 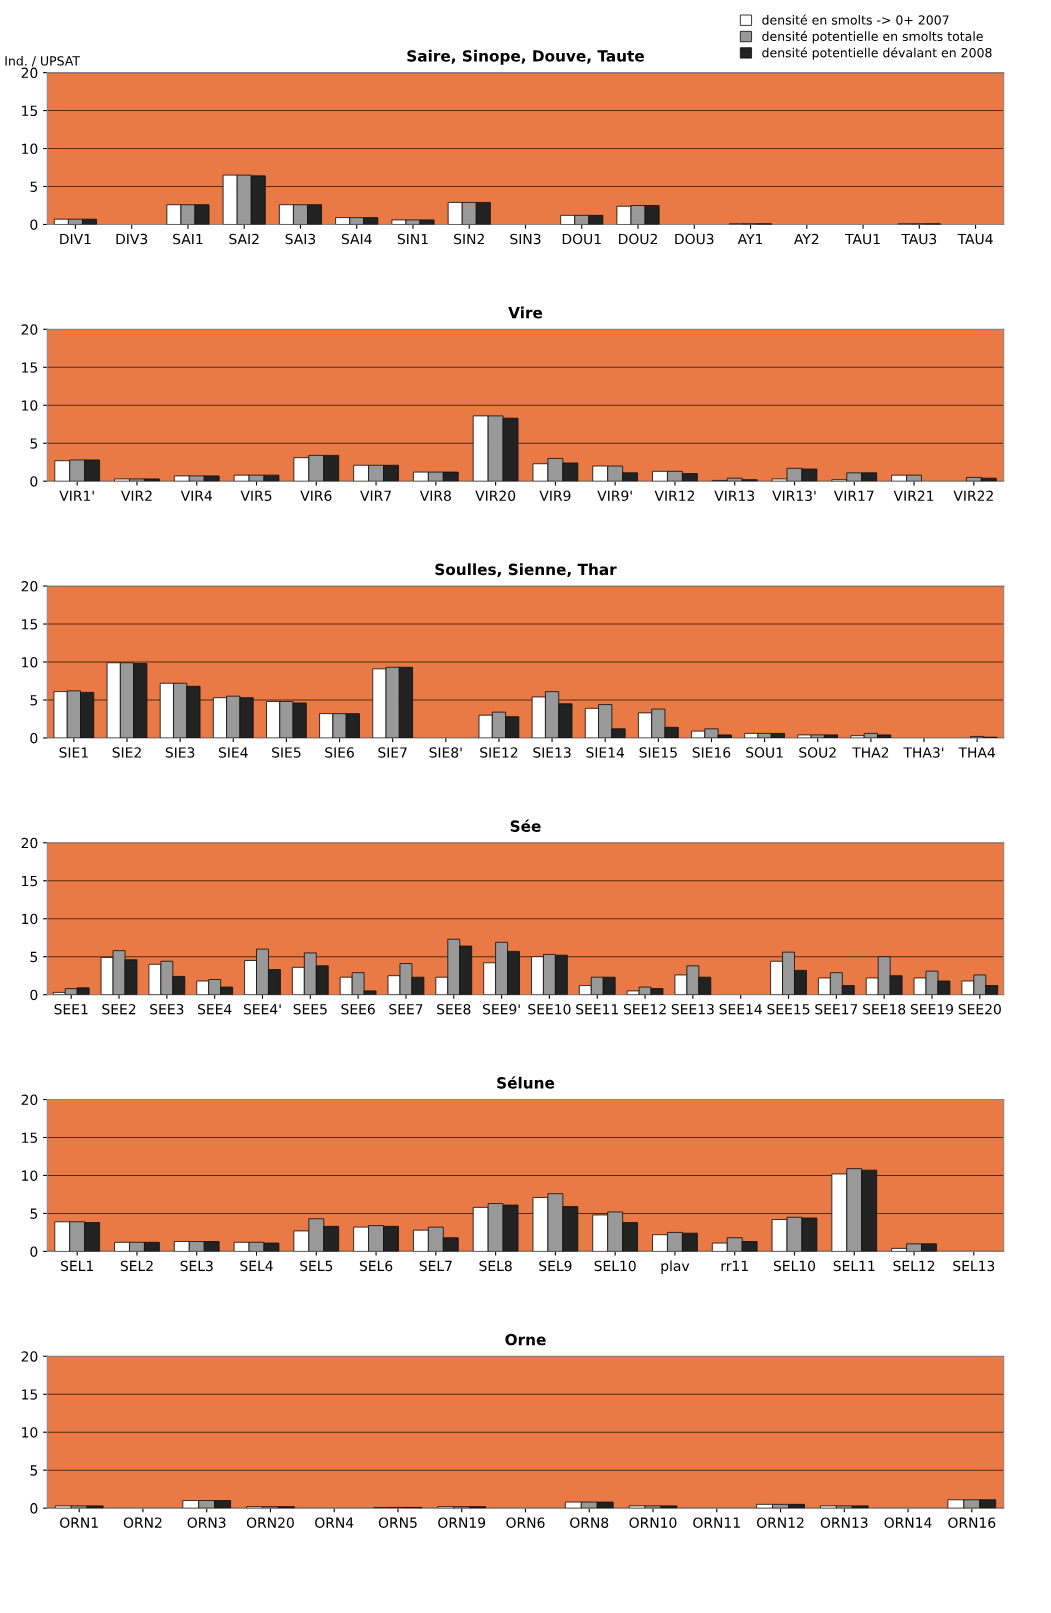 What do you see at coordinates (142, 1522) in the screenshot?
I see `x-tick-label: ORN2` at bounding box center [142, 1522].